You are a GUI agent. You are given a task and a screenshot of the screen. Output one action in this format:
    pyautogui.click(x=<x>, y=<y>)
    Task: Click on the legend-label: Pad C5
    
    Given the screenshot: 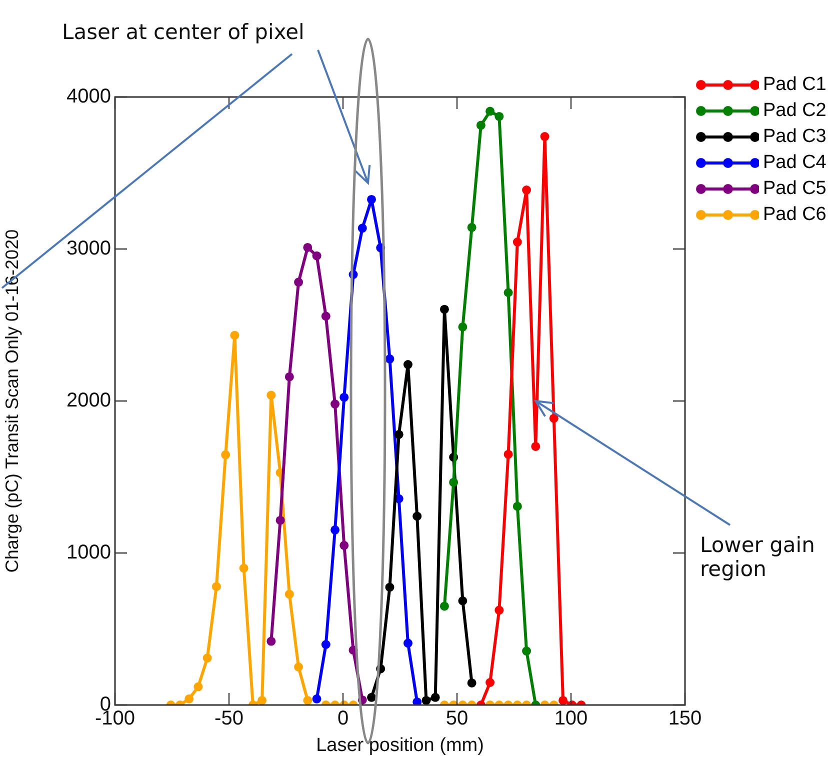 What is the action you would take?
    pyautogui.click(x=794, y=189)
    